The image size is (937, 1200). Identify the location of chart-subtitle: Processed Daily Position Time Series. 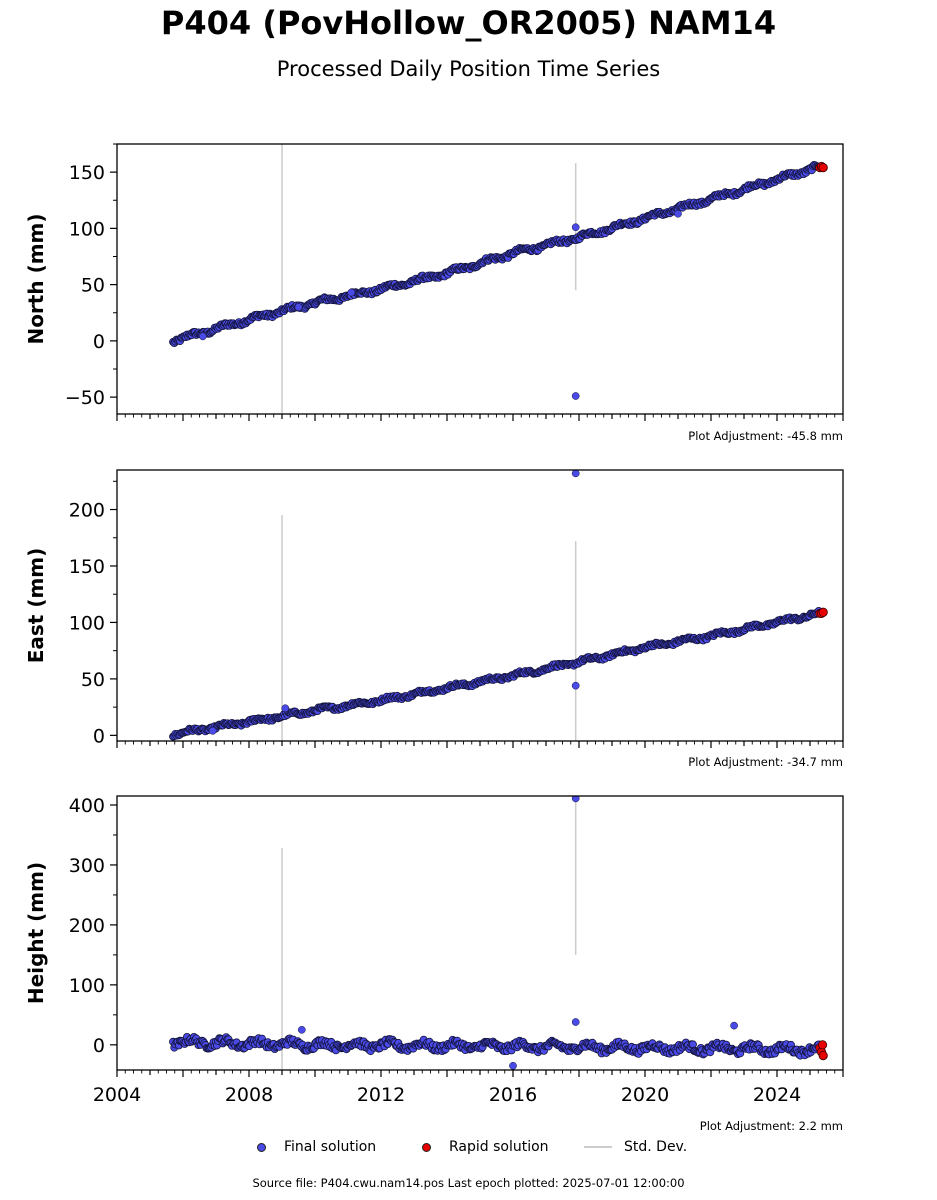
(468, 69).